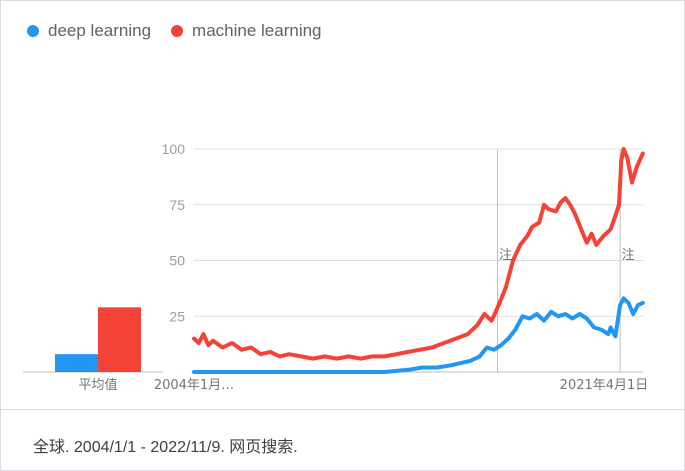  I want to click on average-bar-deep-learning, so click(76, 363).